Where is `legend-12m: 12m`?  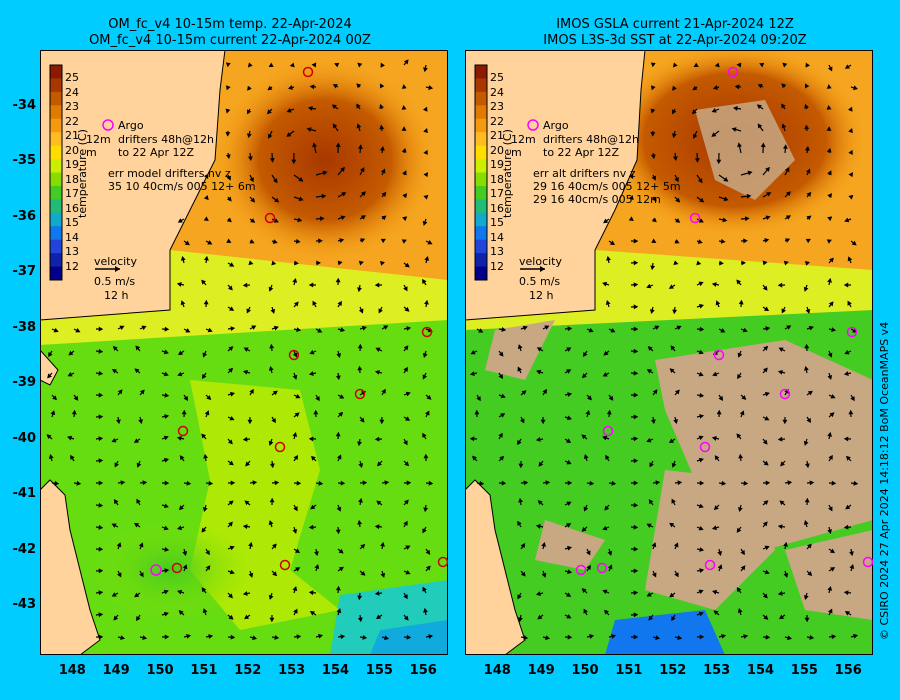
legend-12m: 12m is located at coordinates (523, 139).